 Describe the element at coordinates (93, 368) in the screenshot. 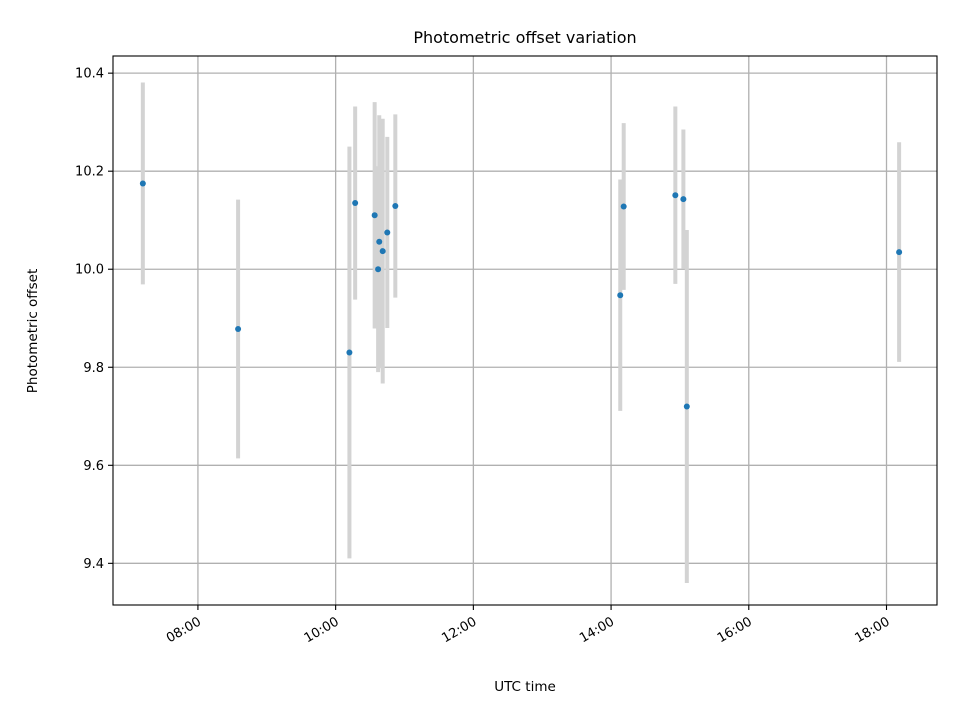

I see `y-tick-label: 9.8` at that location.